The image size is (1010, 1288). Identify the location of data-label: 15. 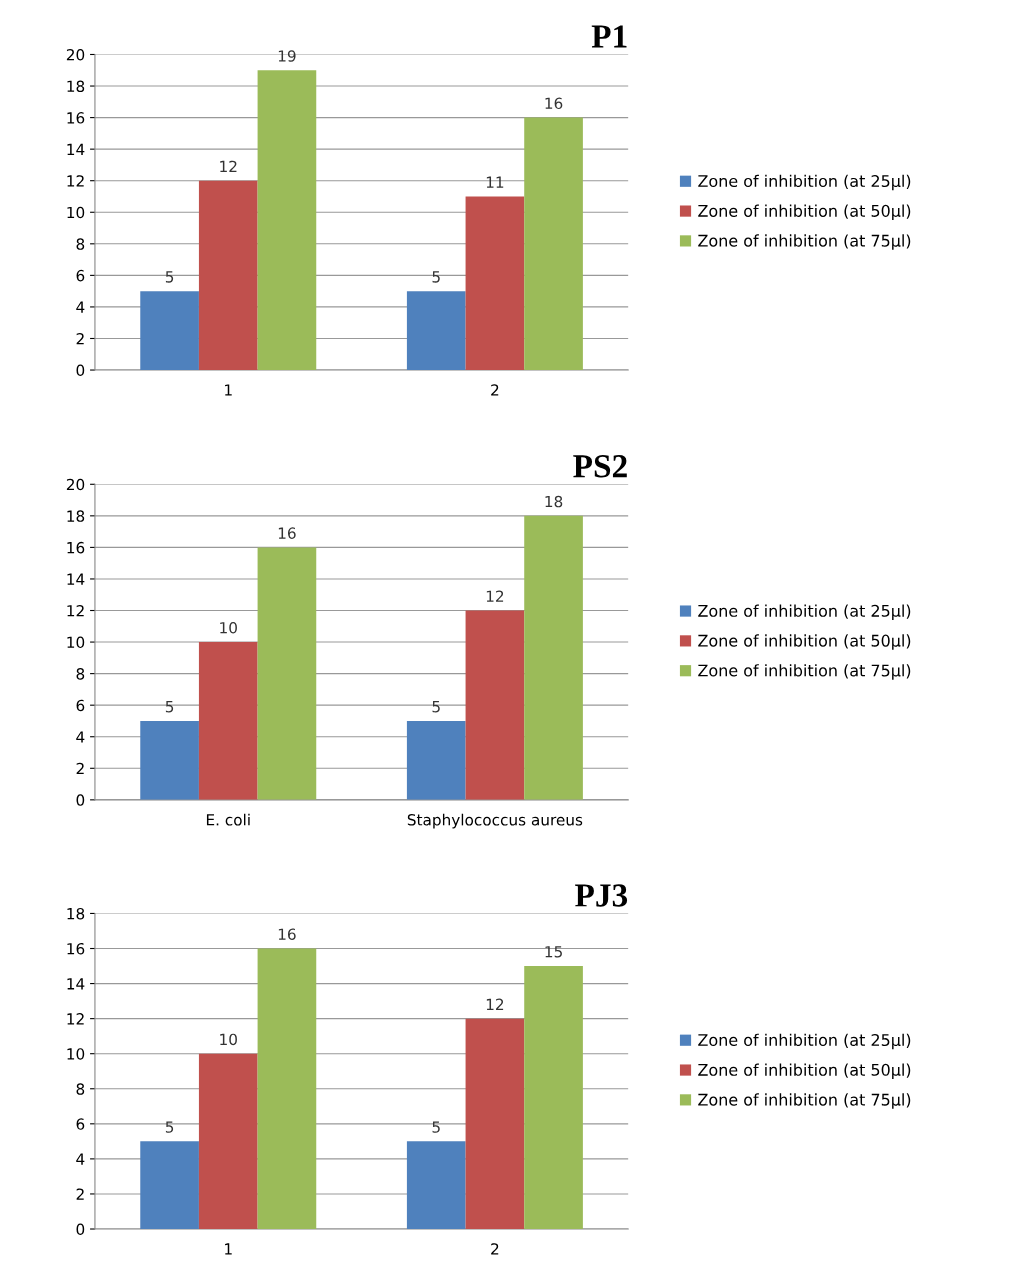
(553, 952).